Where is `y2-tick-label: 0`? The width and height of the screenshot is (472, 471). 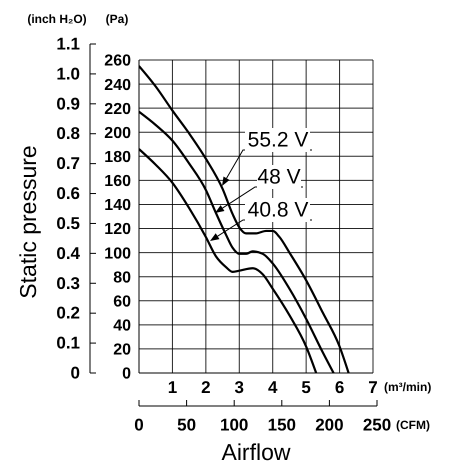 y2-tick-label: 0 is located at coordinates (75, 373).